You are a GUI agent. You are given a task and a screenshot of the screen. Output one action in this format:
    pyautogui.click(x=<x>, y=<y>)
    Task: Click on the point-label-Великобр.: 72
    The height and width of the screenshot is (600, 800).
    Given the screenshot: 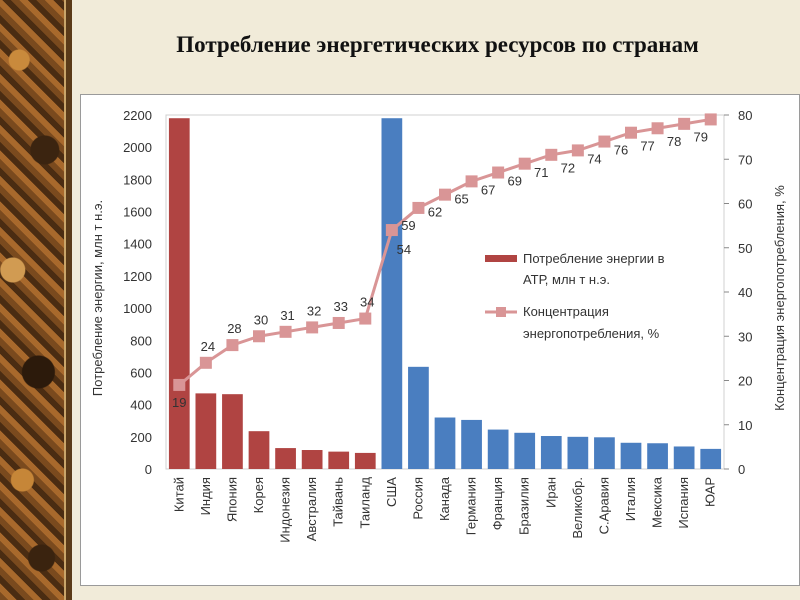 What is the action you would take?
    pyautogui.click(x=568, y=167)
    